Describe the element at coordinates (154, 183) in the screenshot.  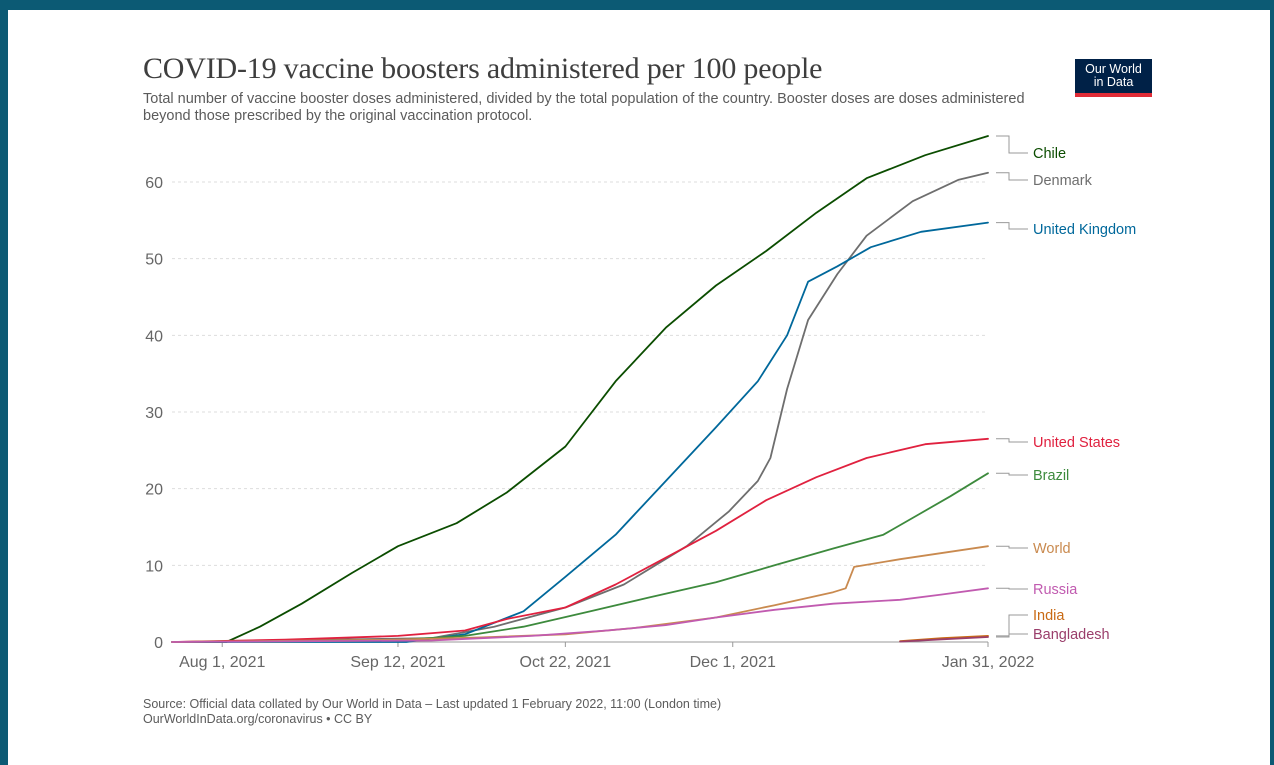
I see `y-tick-label: 60` at that location.